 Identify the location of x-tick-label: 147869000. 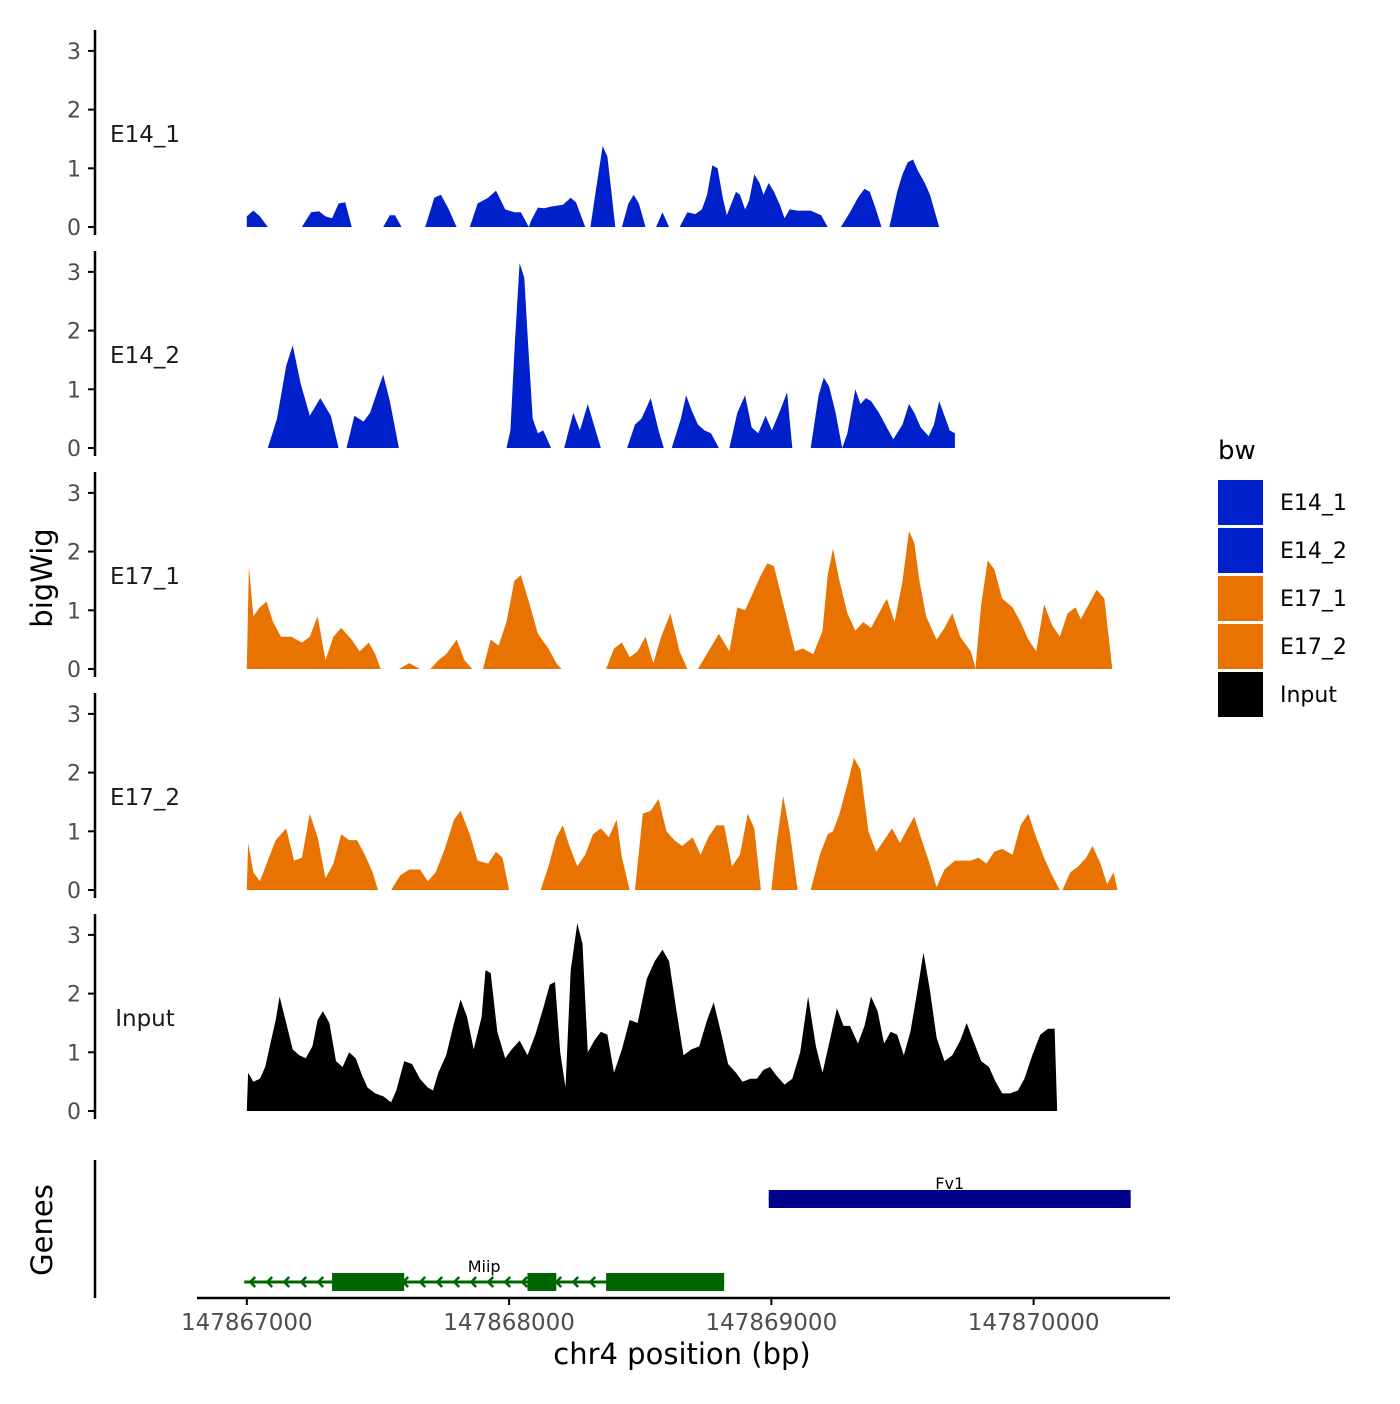
(772, 1323).